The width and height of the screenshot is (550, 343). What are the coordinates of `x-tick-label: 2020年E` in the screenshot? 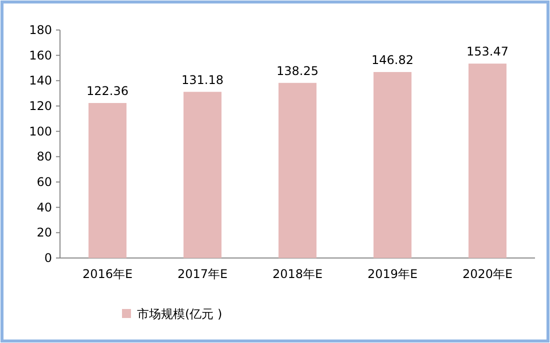 It's located at (487, 274).